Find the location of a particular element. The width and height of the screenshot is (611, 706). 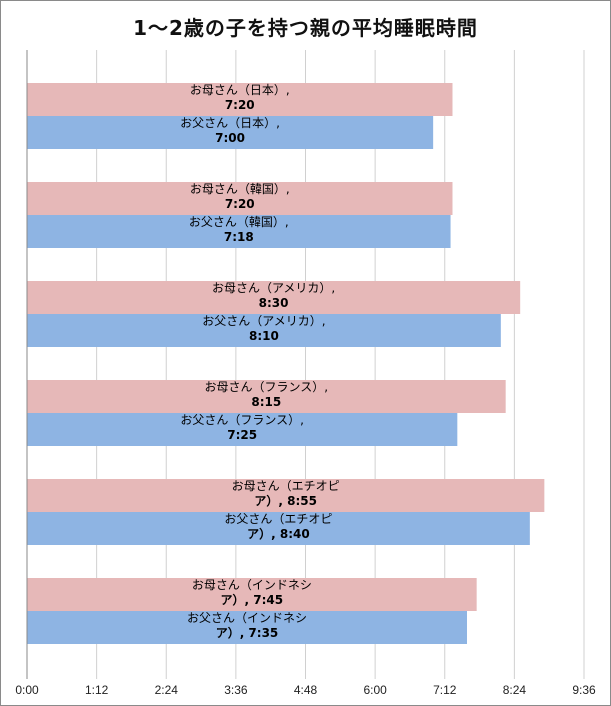

bar-data-label: お父さん（韓国）, is located at coordinates (239, 222).